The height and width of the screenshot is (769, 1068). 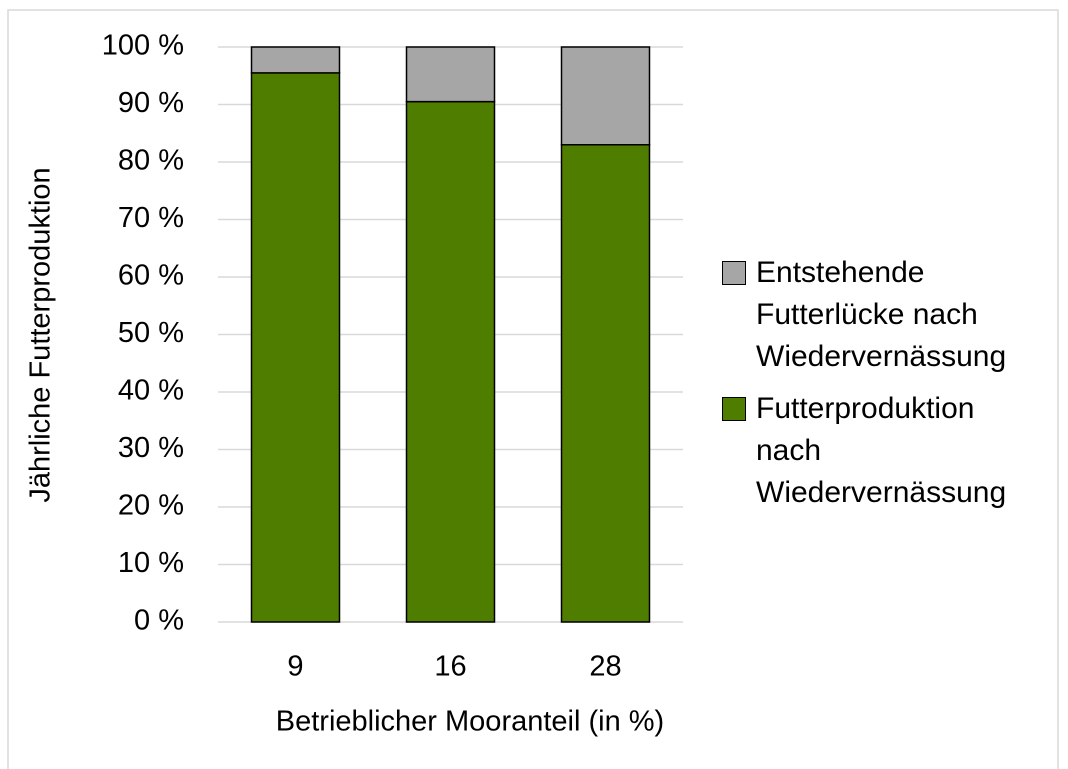 I want to click on x-tick-label: 16, so click(x=450, y=667).